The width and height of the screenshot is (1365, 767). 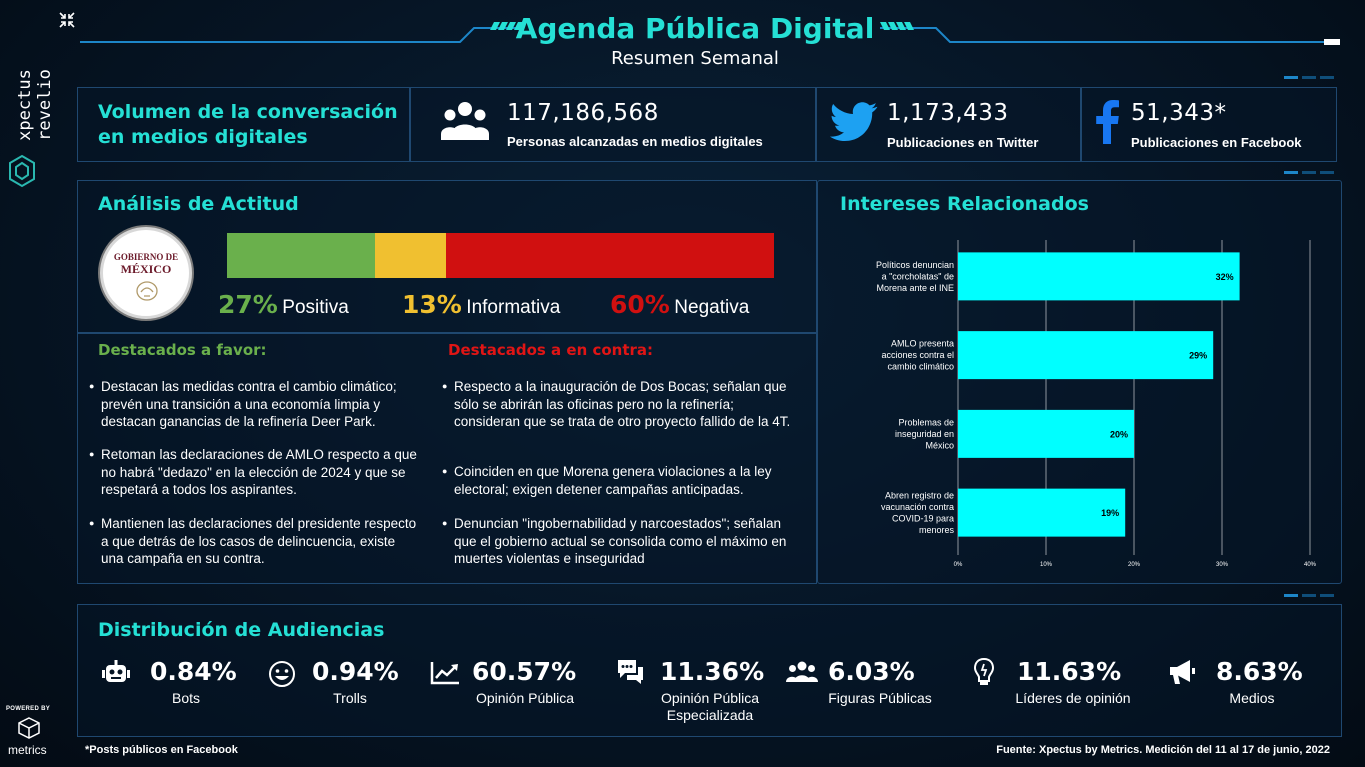 What do you see at coordinates (524, 671) in the screenshot?
I see `audience-value-opinion-publica: 60.57%` at bounding box center [524, 671].